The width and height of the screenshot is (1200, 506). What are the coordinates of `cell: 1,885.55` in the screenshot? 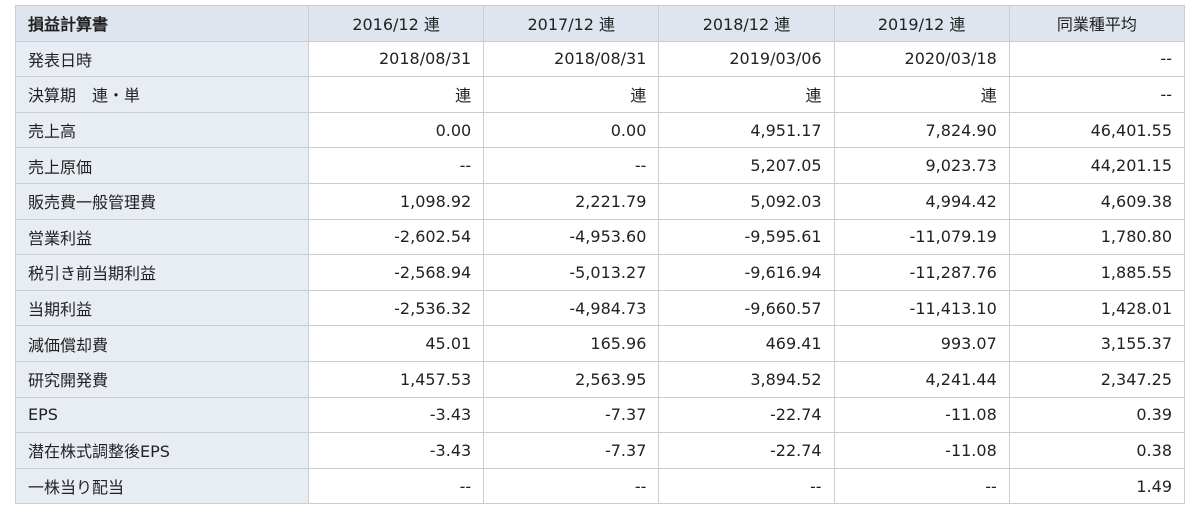 It's located at (1097, 272).